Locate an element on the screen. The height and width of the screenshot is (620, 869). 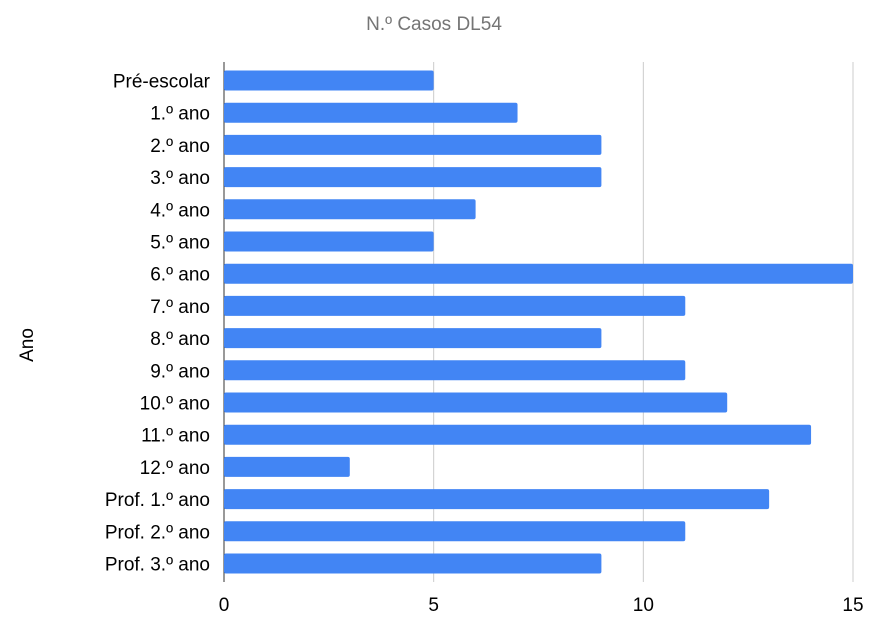
x-tick-label: 15 is located at coordinates (852, 605).